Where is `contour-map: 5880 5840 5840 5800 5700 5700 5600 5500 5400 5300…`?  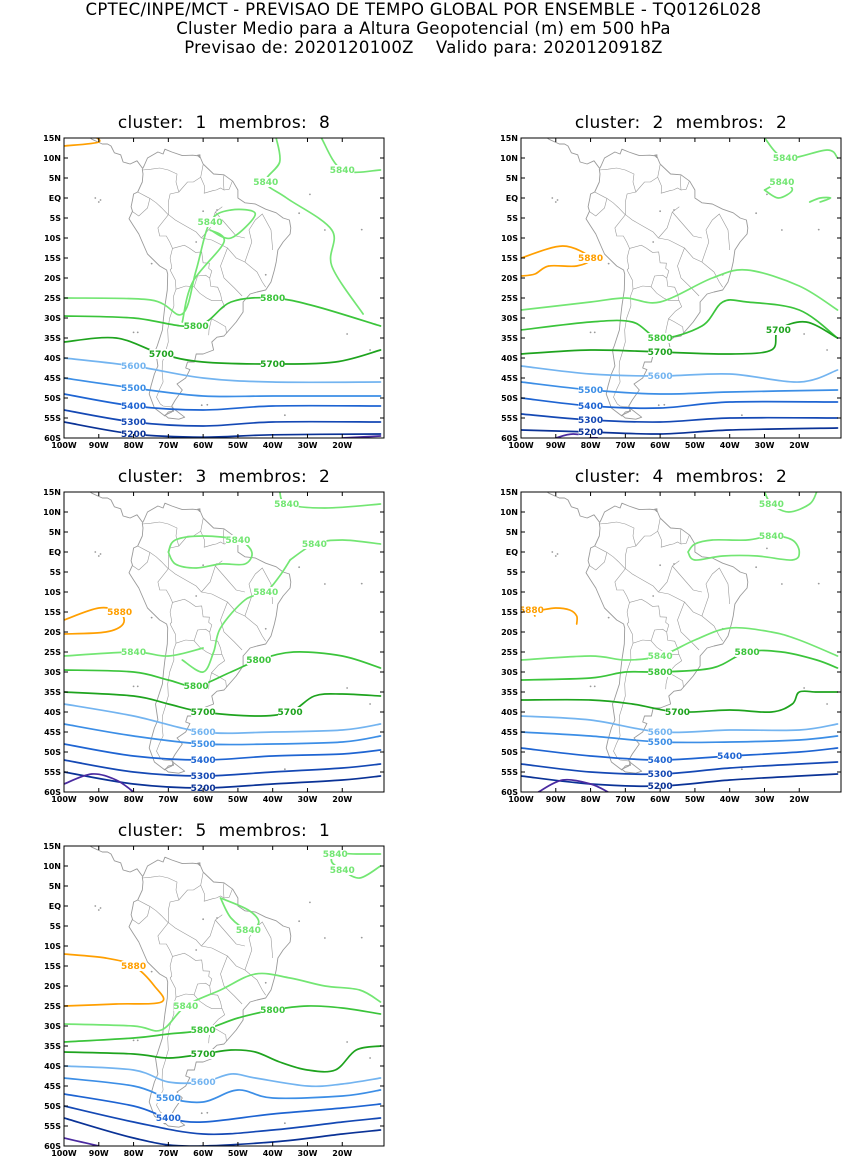
contour-map: 5880 5840 5840 5800 5700 5700 5600 5500 5400 5300… is located at coordinates (671, 292).